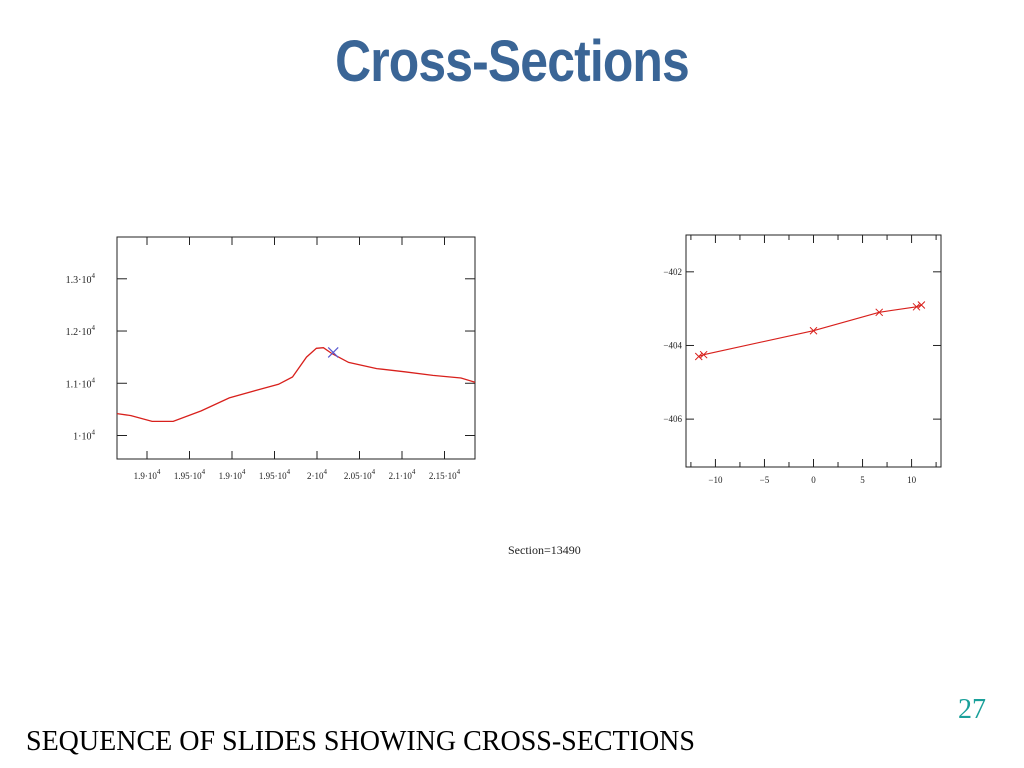 The height and width of the screenshot is (768, 1024). What do you see at coordinates (672, 272) in the screenshot?
I see `chart-right-ytick-label: −402` at bounding box center [672, 272].